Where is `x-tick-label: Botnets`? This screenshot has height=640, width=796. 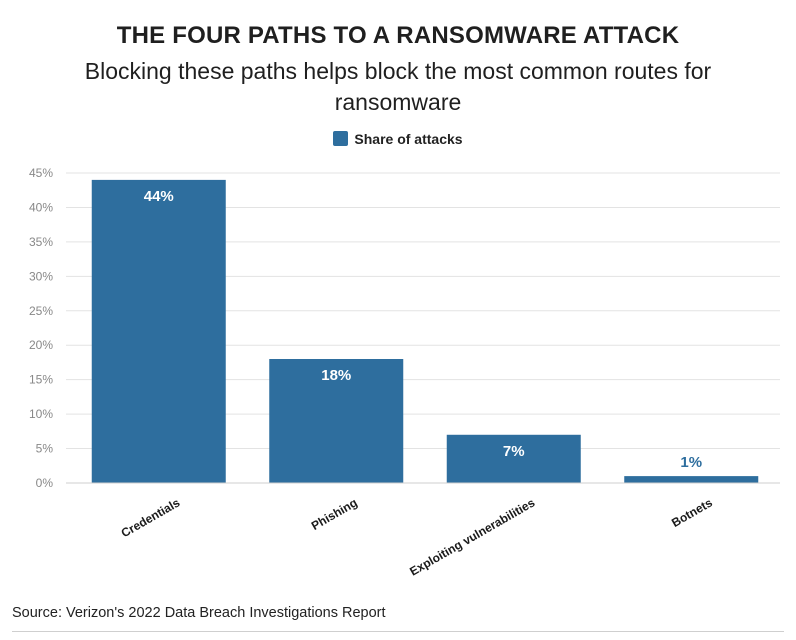 x-tick-label: Botnets is located at coordinates (692, 512).